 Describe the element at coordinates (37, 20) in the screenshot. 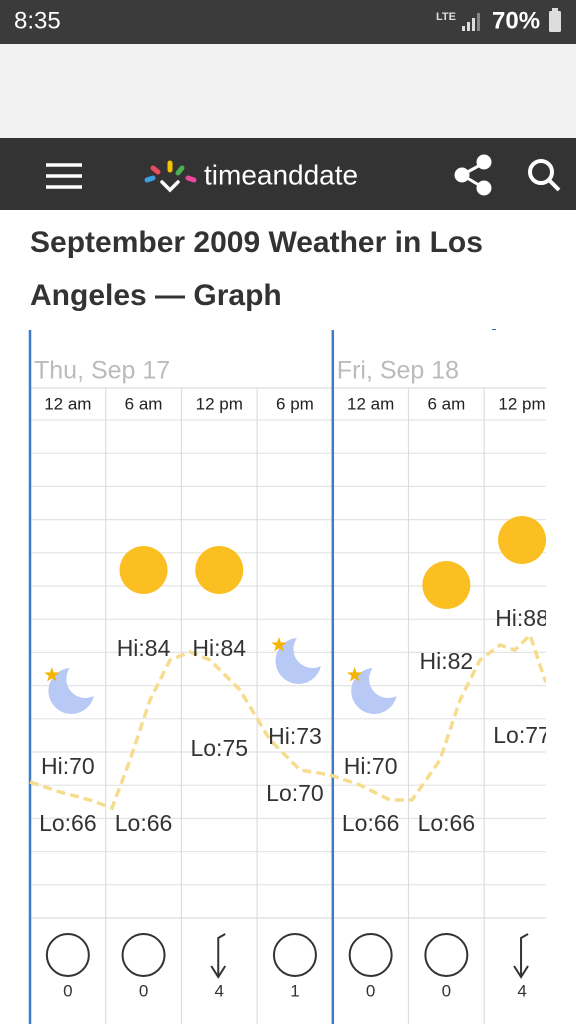

I see `status-time: 8:35` at that location.